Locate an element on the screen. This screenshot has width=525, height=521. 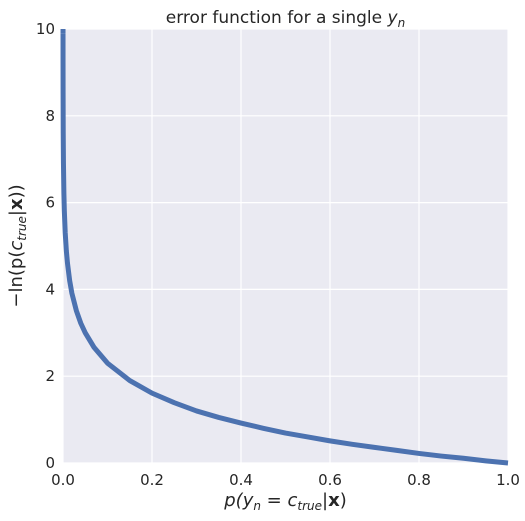
x-tick-label: 0.2 is located at coordinates (152, 480).